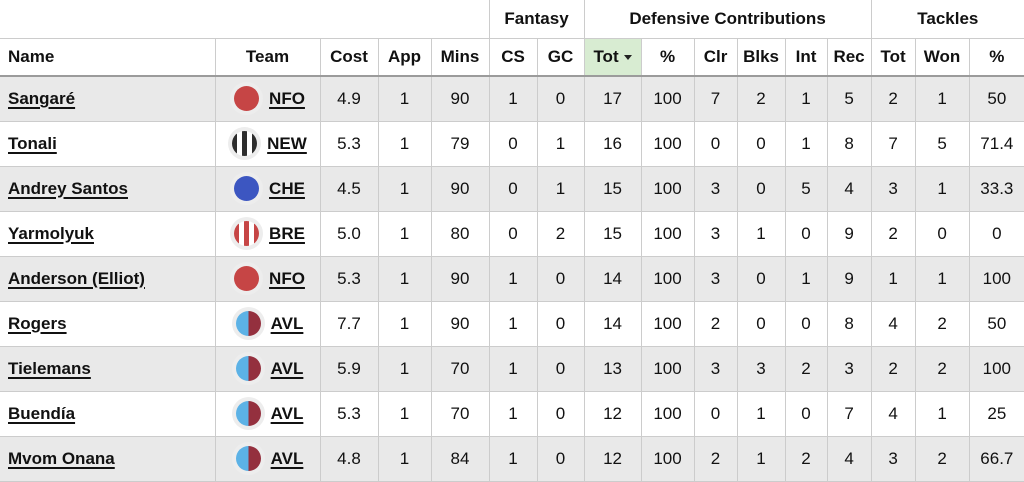  What do you see at coordinates (606, 56) in the screenshot?
I see `column-header-dc-tot-label: Tot` at bounding box center [606, 56].